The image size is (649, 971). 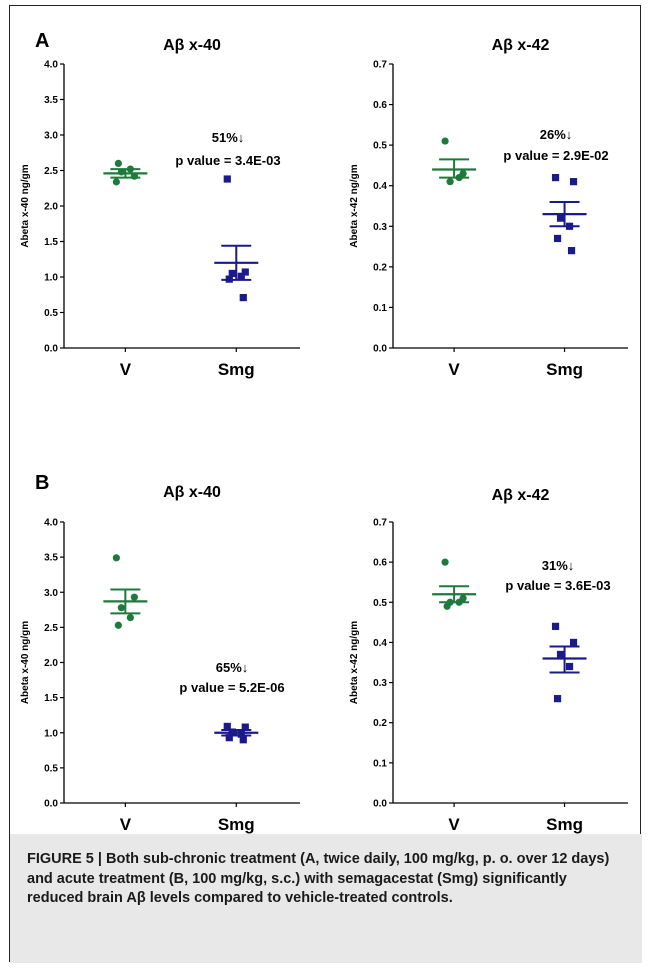 I want to click on p-value-label: p value = 2.9E-02, so click(x=555, y=155).